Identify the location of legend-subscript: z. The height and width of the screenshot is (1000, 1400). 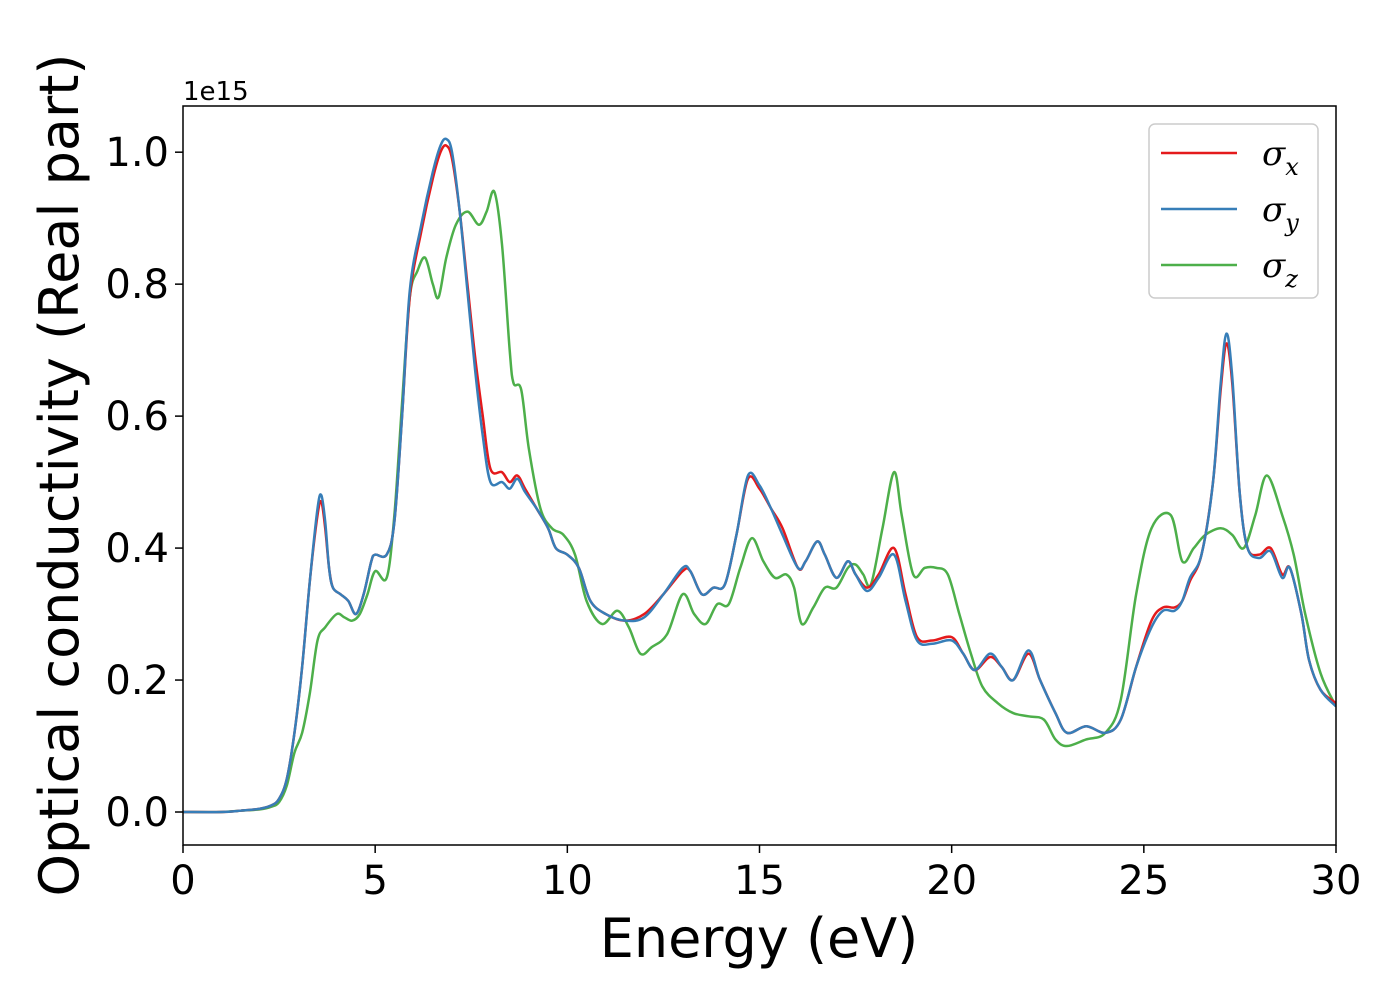
(1291, 279).